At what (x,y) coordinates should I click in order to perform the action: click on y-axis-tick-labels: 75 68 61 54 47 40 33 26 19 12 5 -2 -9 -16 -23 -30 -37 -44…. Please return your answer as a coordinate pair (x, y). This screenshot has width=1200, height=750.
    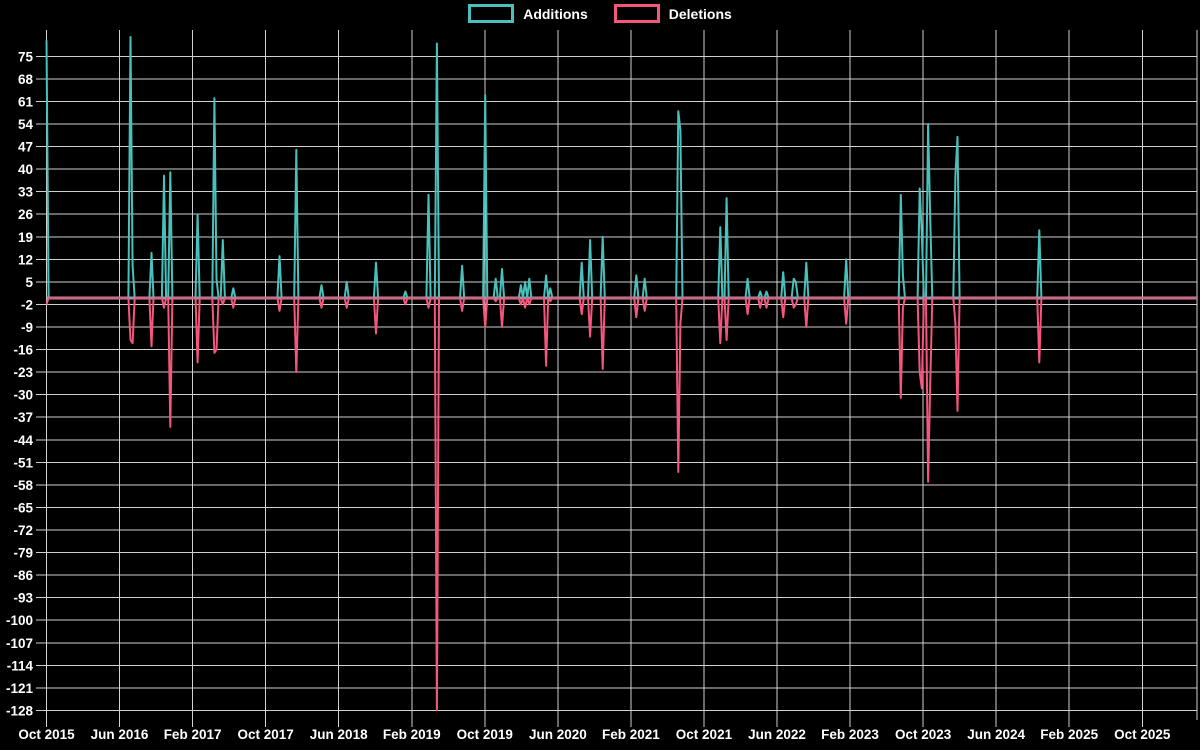
    Looking at the image, I should click on (20, 383).